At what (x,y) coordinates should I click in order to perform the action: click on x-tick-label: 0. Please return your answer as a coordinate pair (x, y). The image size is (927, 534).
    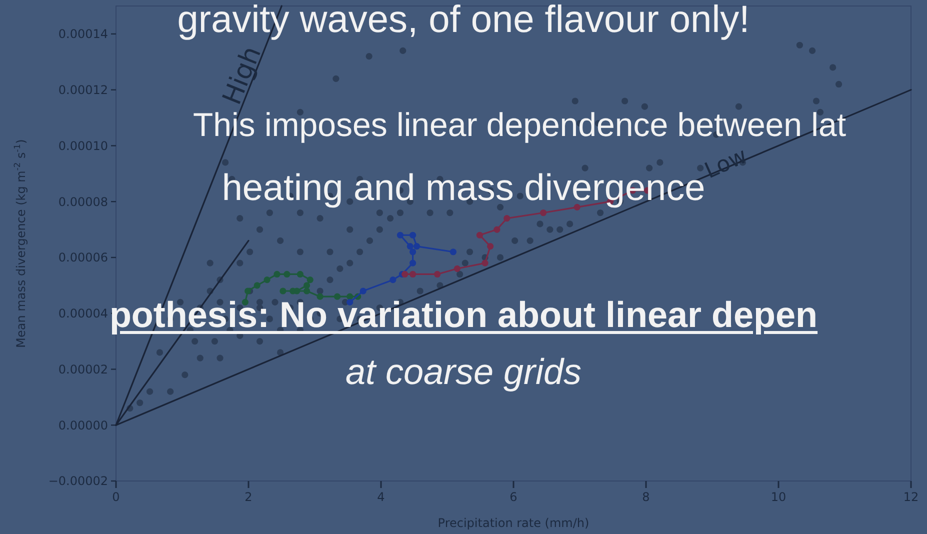
    Looking at the image, I should click on (116, 497).